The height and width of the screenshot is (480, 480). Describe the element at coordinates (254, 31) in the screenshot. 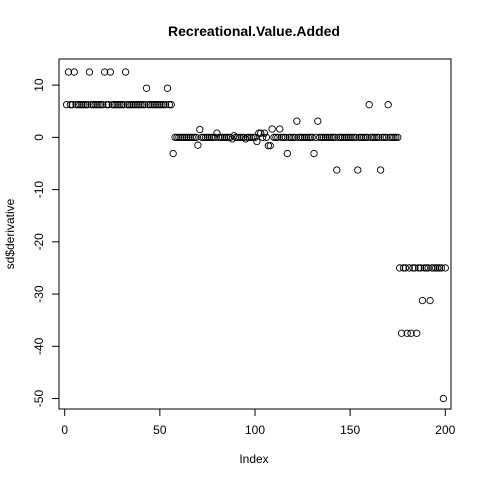

I see `chart-title: Recreational.Value.Added` at that location.